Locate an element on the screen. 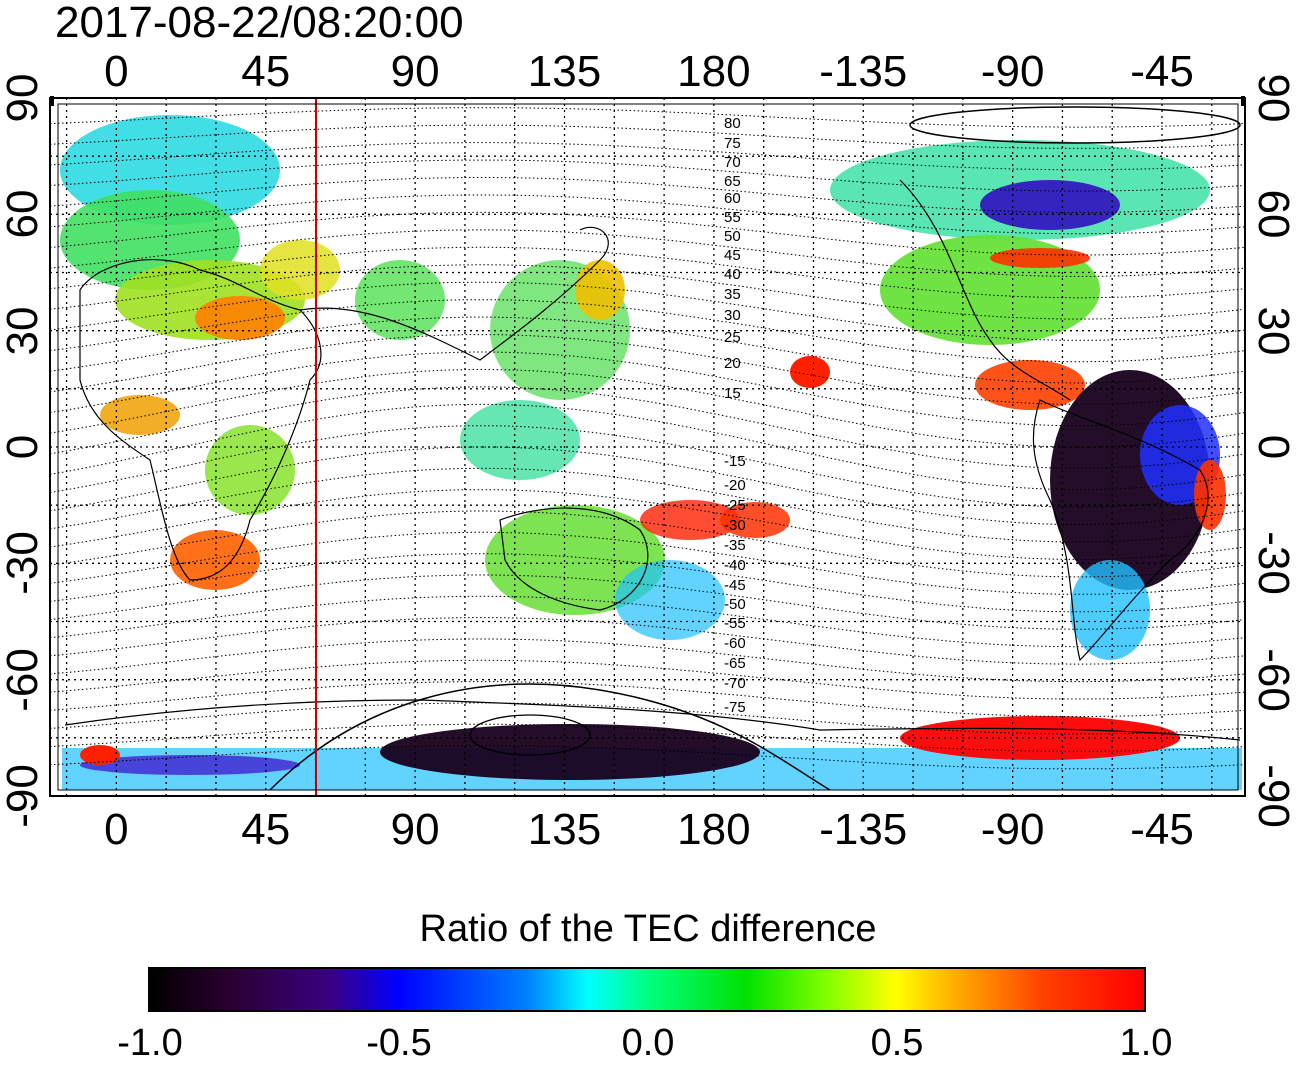  colorbar-title: Ratio of the TEC difference is located at coordinates (648, 929).